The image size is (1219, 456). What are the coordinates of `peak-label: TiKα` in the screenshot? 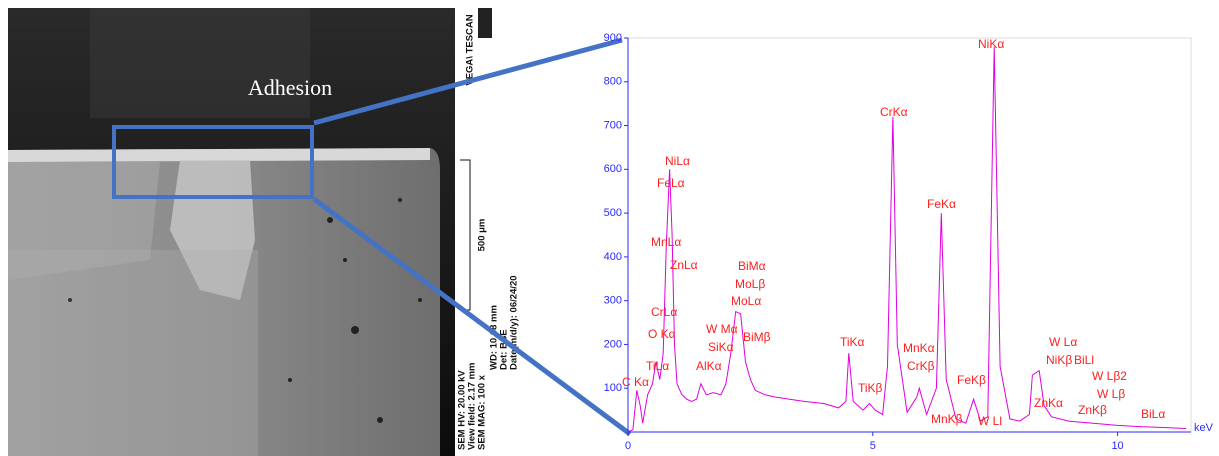 It's located at (852, 342).